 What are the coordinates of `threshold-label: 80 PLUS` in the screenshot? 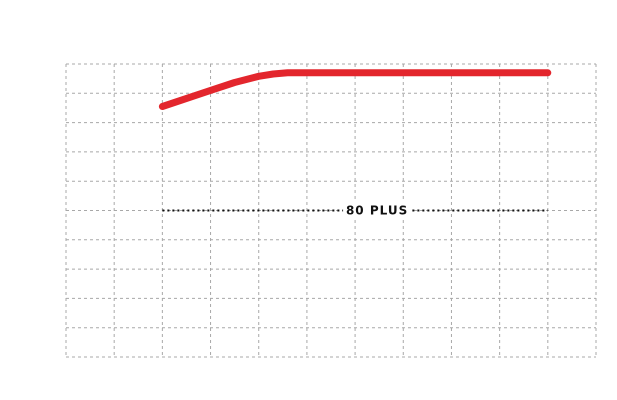 It's located at (377, 211).